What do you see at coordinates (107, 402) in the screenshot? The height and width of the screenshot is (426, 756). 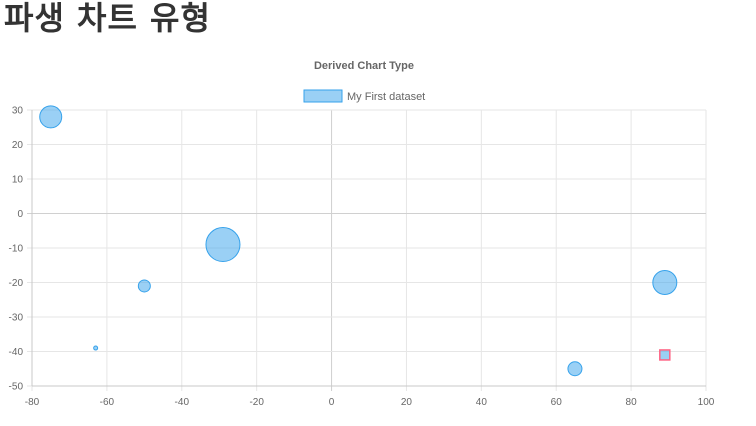 I see `x-tick-label: -60` at bounding box center [107, 402].